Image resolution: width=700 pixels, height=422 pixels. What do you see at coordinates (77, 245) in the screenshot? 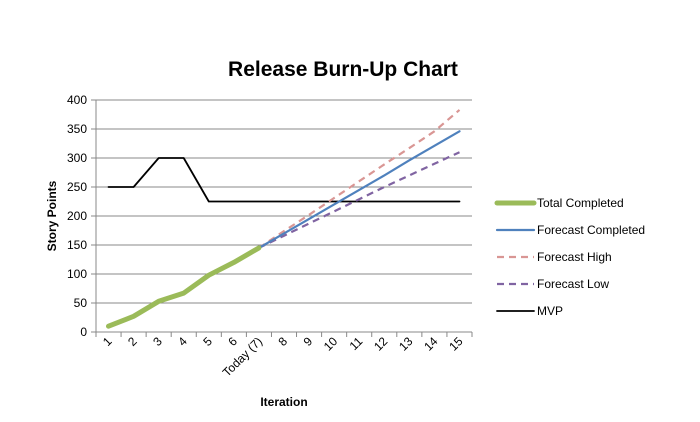
I see `y-tick-label: 150` at bounding box center [77, 245].